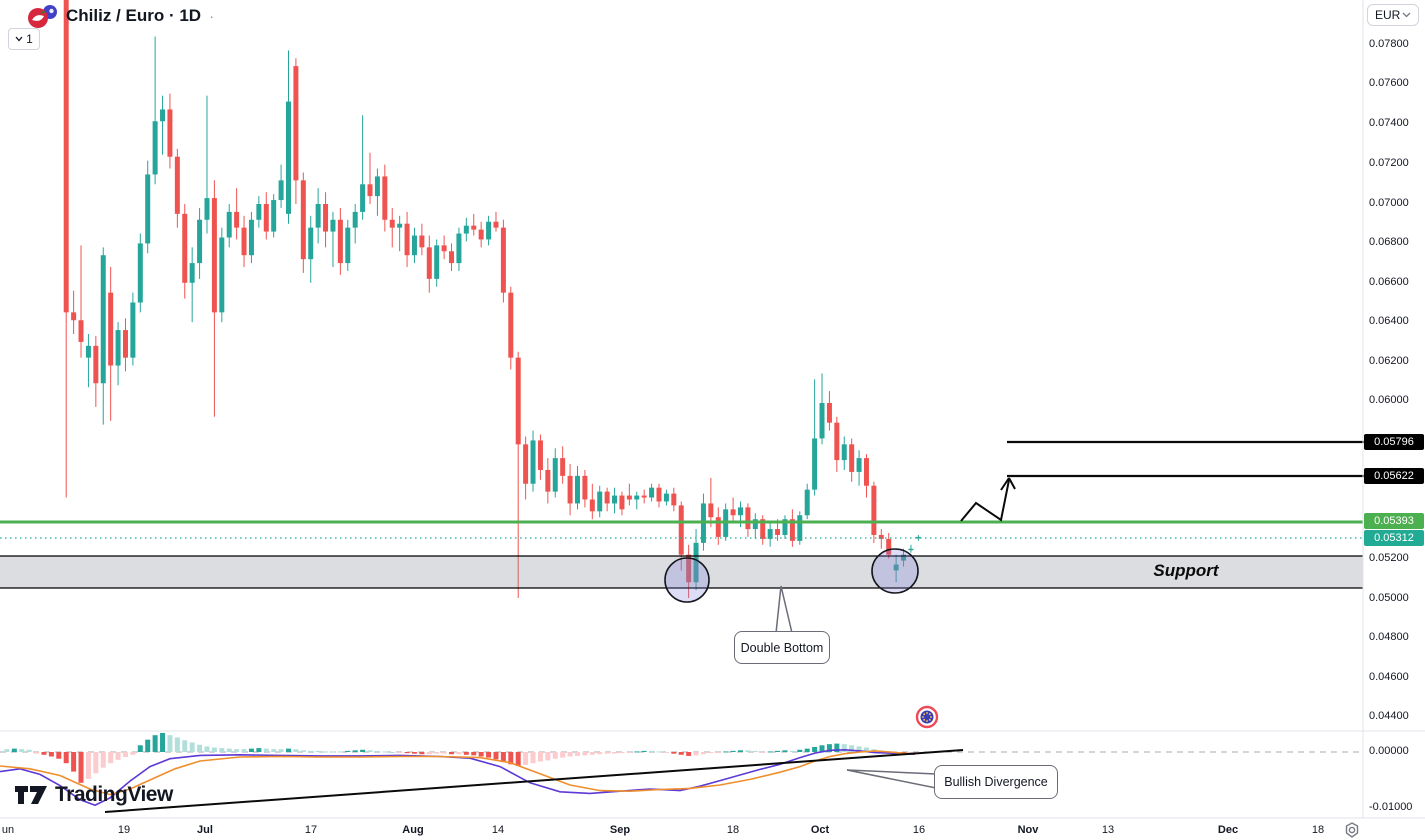 The width and height of the screenshot is (1425, 840). What do you see at coordinates (1186, 570) in the screenshot?
I see `support-zone-label: Support` at bounding box center [1186, 570].